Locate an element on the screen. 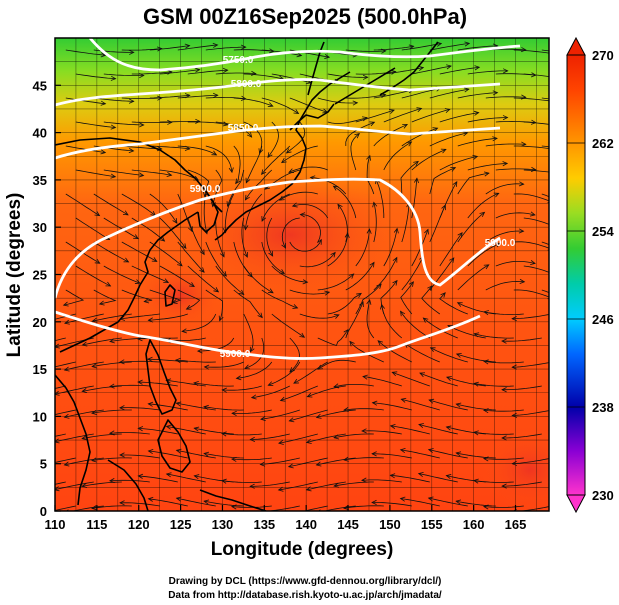 The height and width of the screenshot is (605, 619). warm-spot-southeast is located at coordinates (514, 470).